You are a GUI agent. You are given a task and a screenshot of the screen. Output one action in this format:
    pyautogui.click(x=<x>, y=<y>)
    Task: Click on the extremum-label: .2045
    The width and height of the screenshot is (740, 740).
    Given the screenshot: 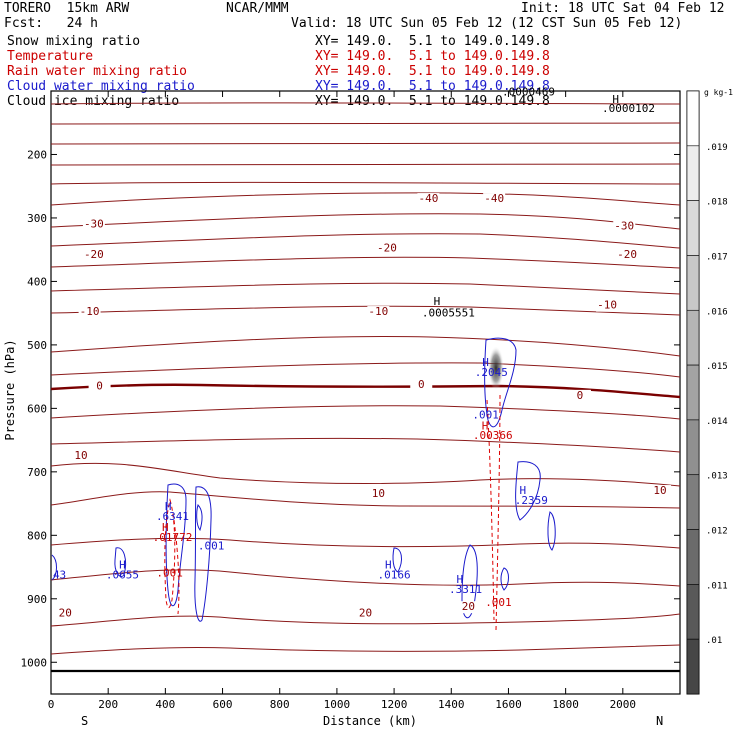 What is the action you would take?
    pyautogui.click(x=491, y=372)
    